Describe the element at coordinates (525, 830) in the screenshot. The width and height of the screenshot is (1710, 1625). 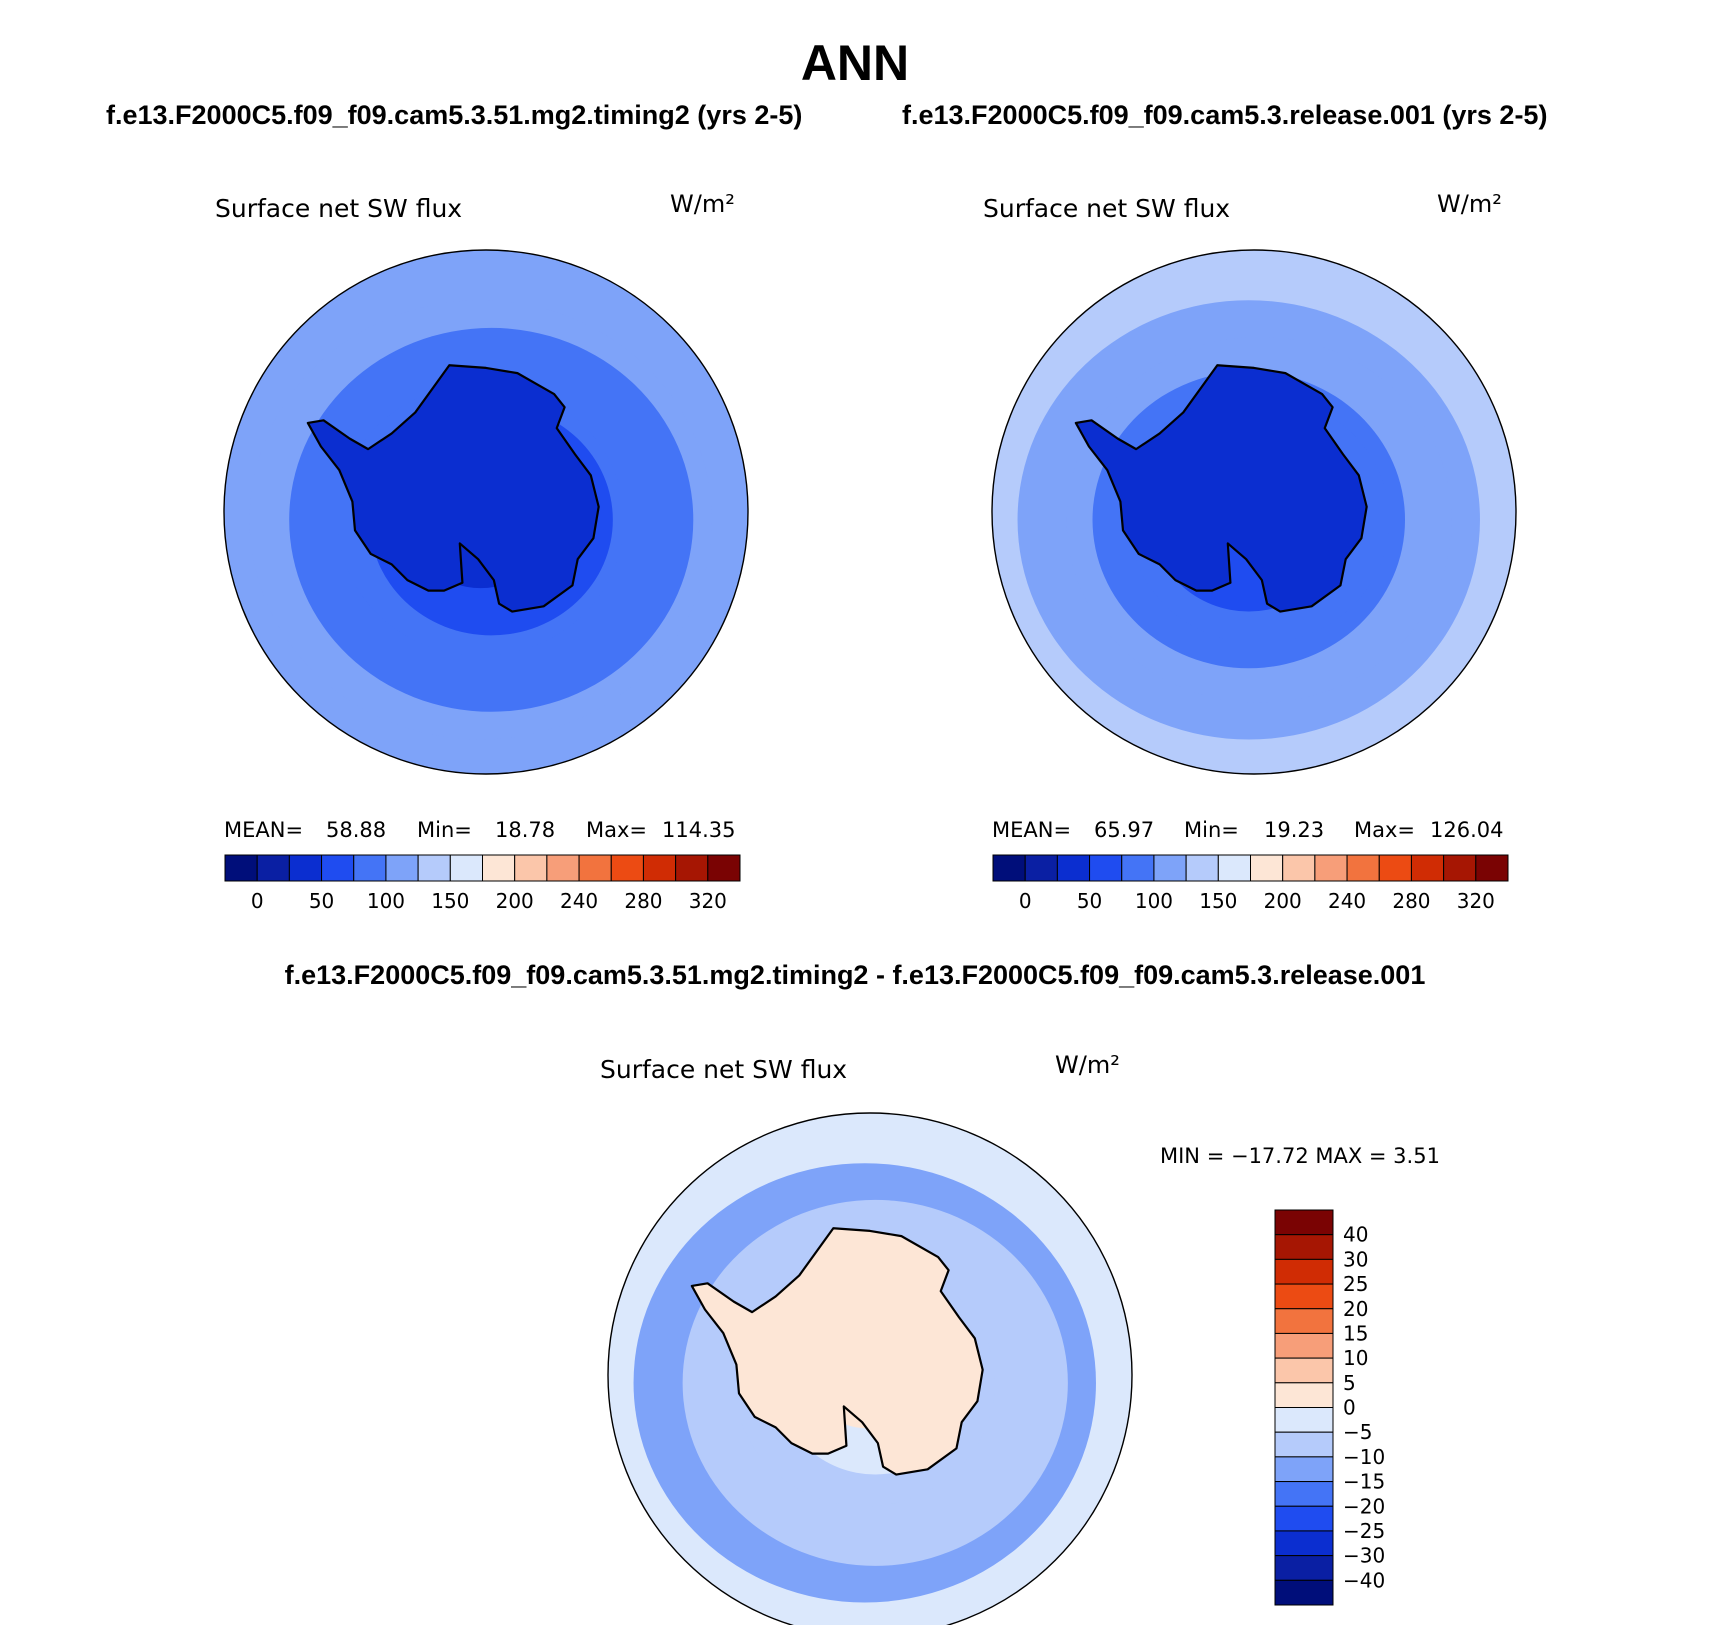
I see `panel1-min-value: 18.78` at that location.